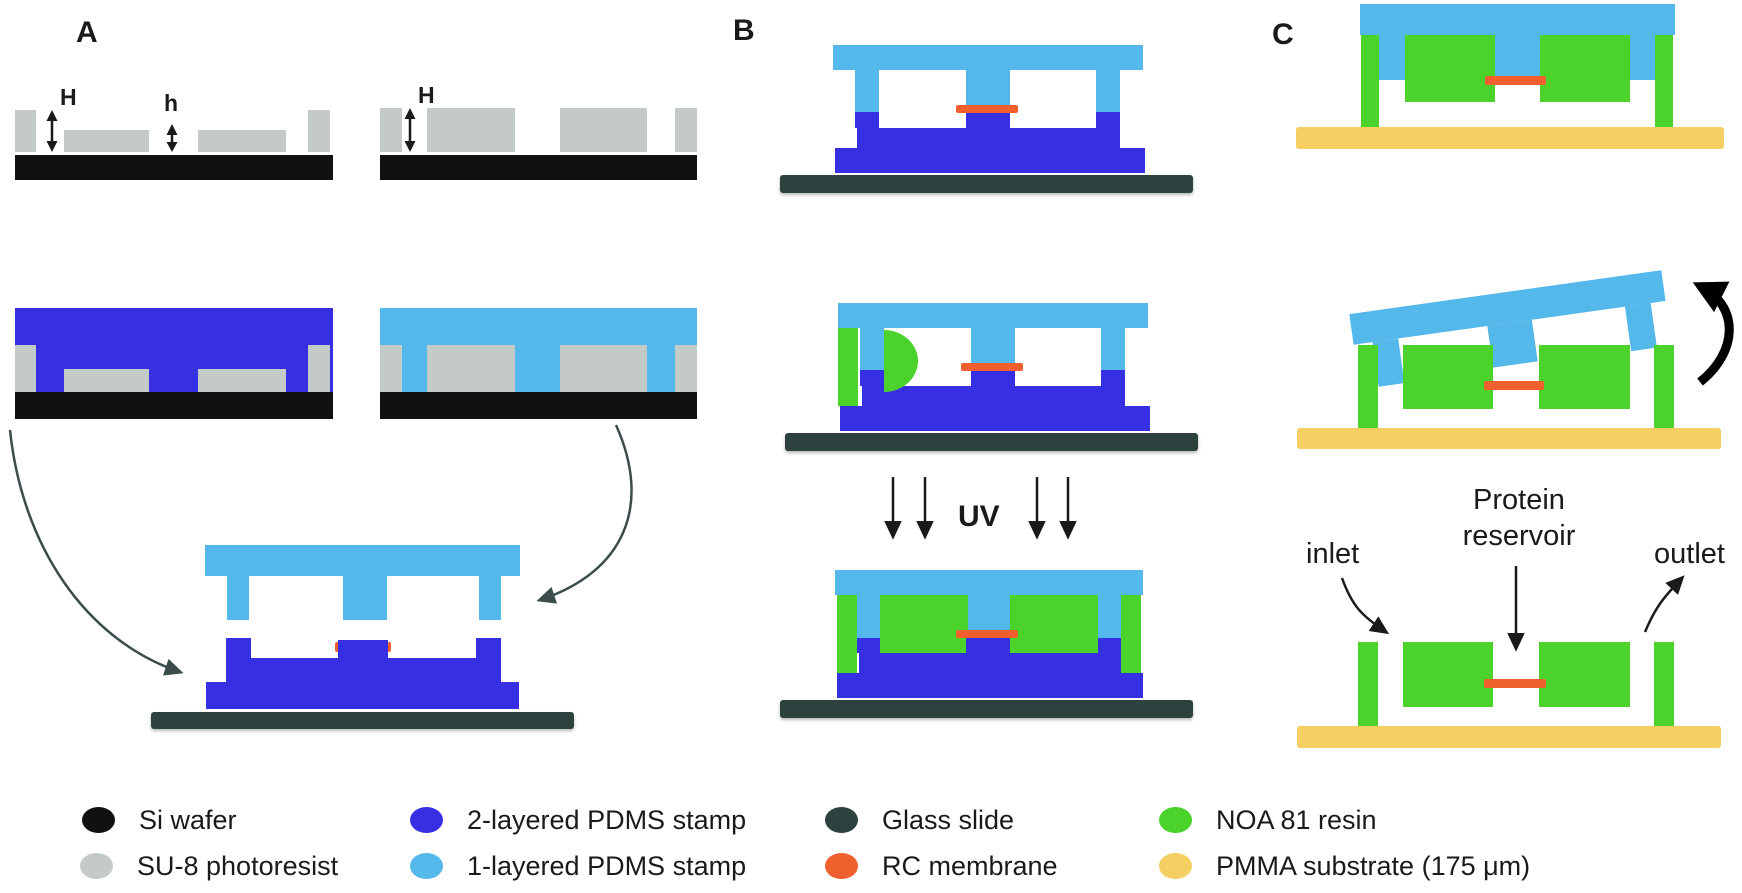  I want to click on legend-item: NOA 81 resin, so click(1268, 820).